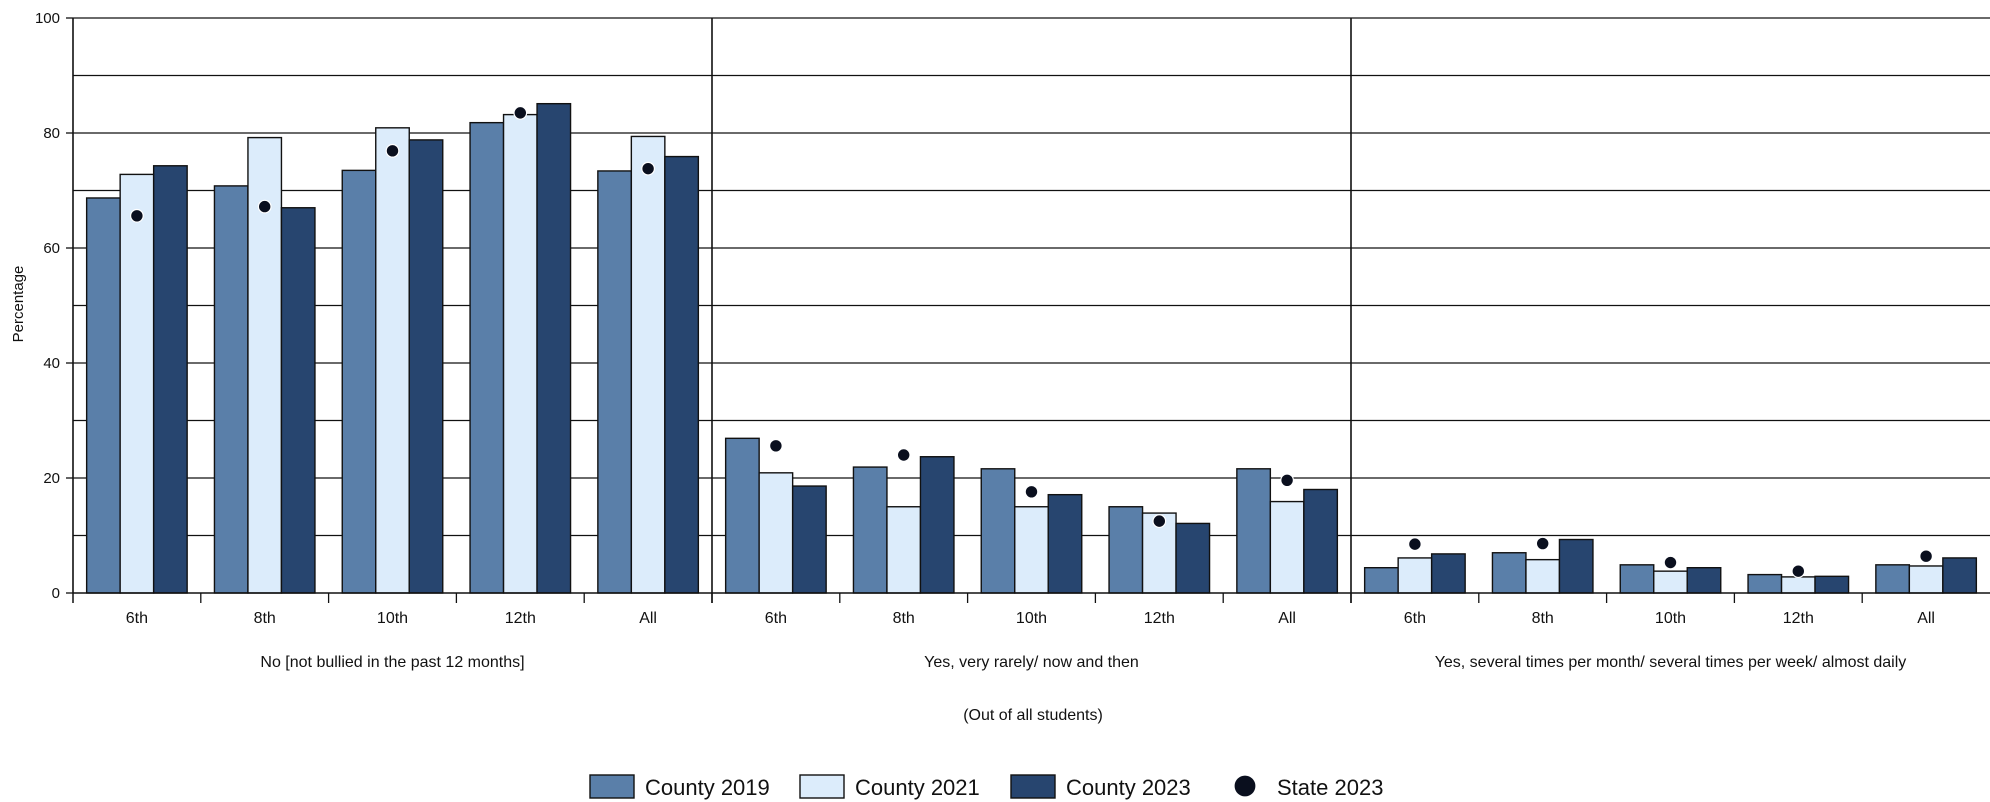  Describe the element at coordinates (1381, 580) in the screenshot. I see `bar-county-2019-g3-6th` at that location.